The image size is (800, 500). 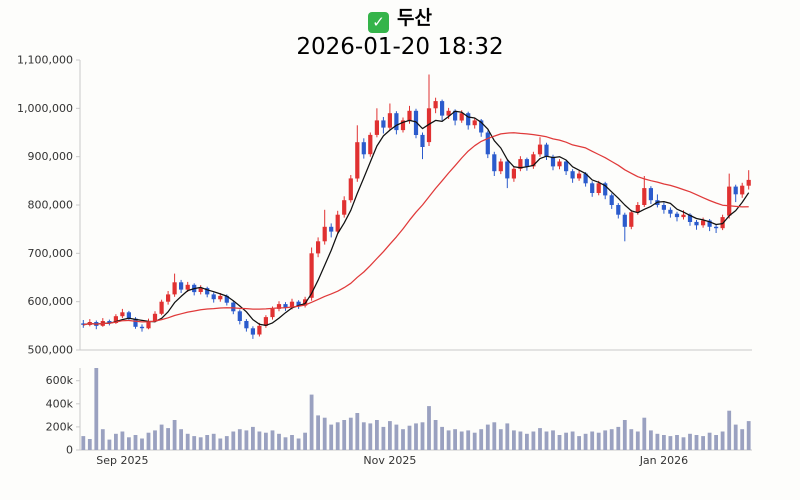 What do you see at coordinates (416, 409) in the screenshot?
I see `volume-bars` at bounding box center [416, 409].